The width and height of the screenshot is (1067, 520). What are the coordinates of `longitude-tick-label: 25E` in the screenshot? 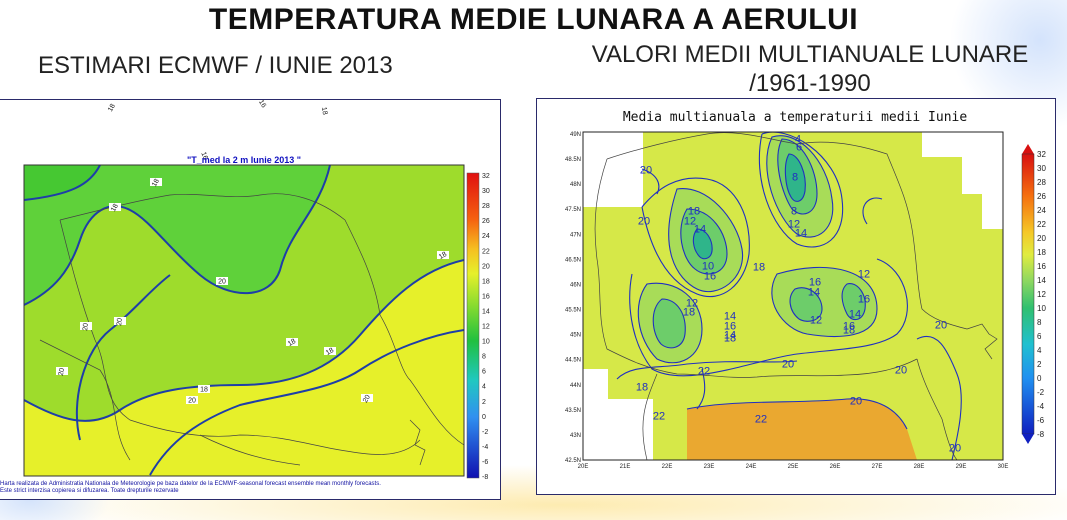 It's located at (793, 467).